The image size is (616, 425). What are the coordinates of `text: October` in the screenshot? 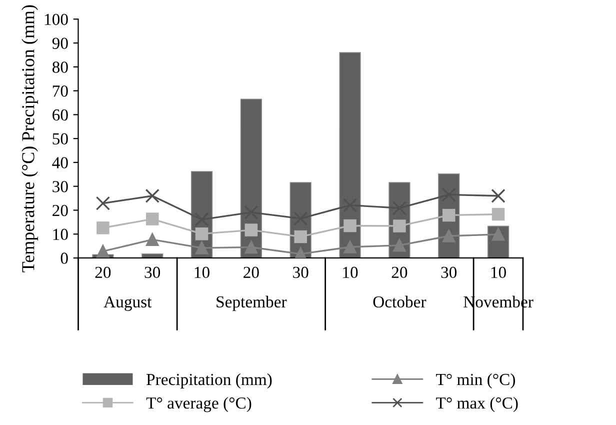 It's located at (399, 302).